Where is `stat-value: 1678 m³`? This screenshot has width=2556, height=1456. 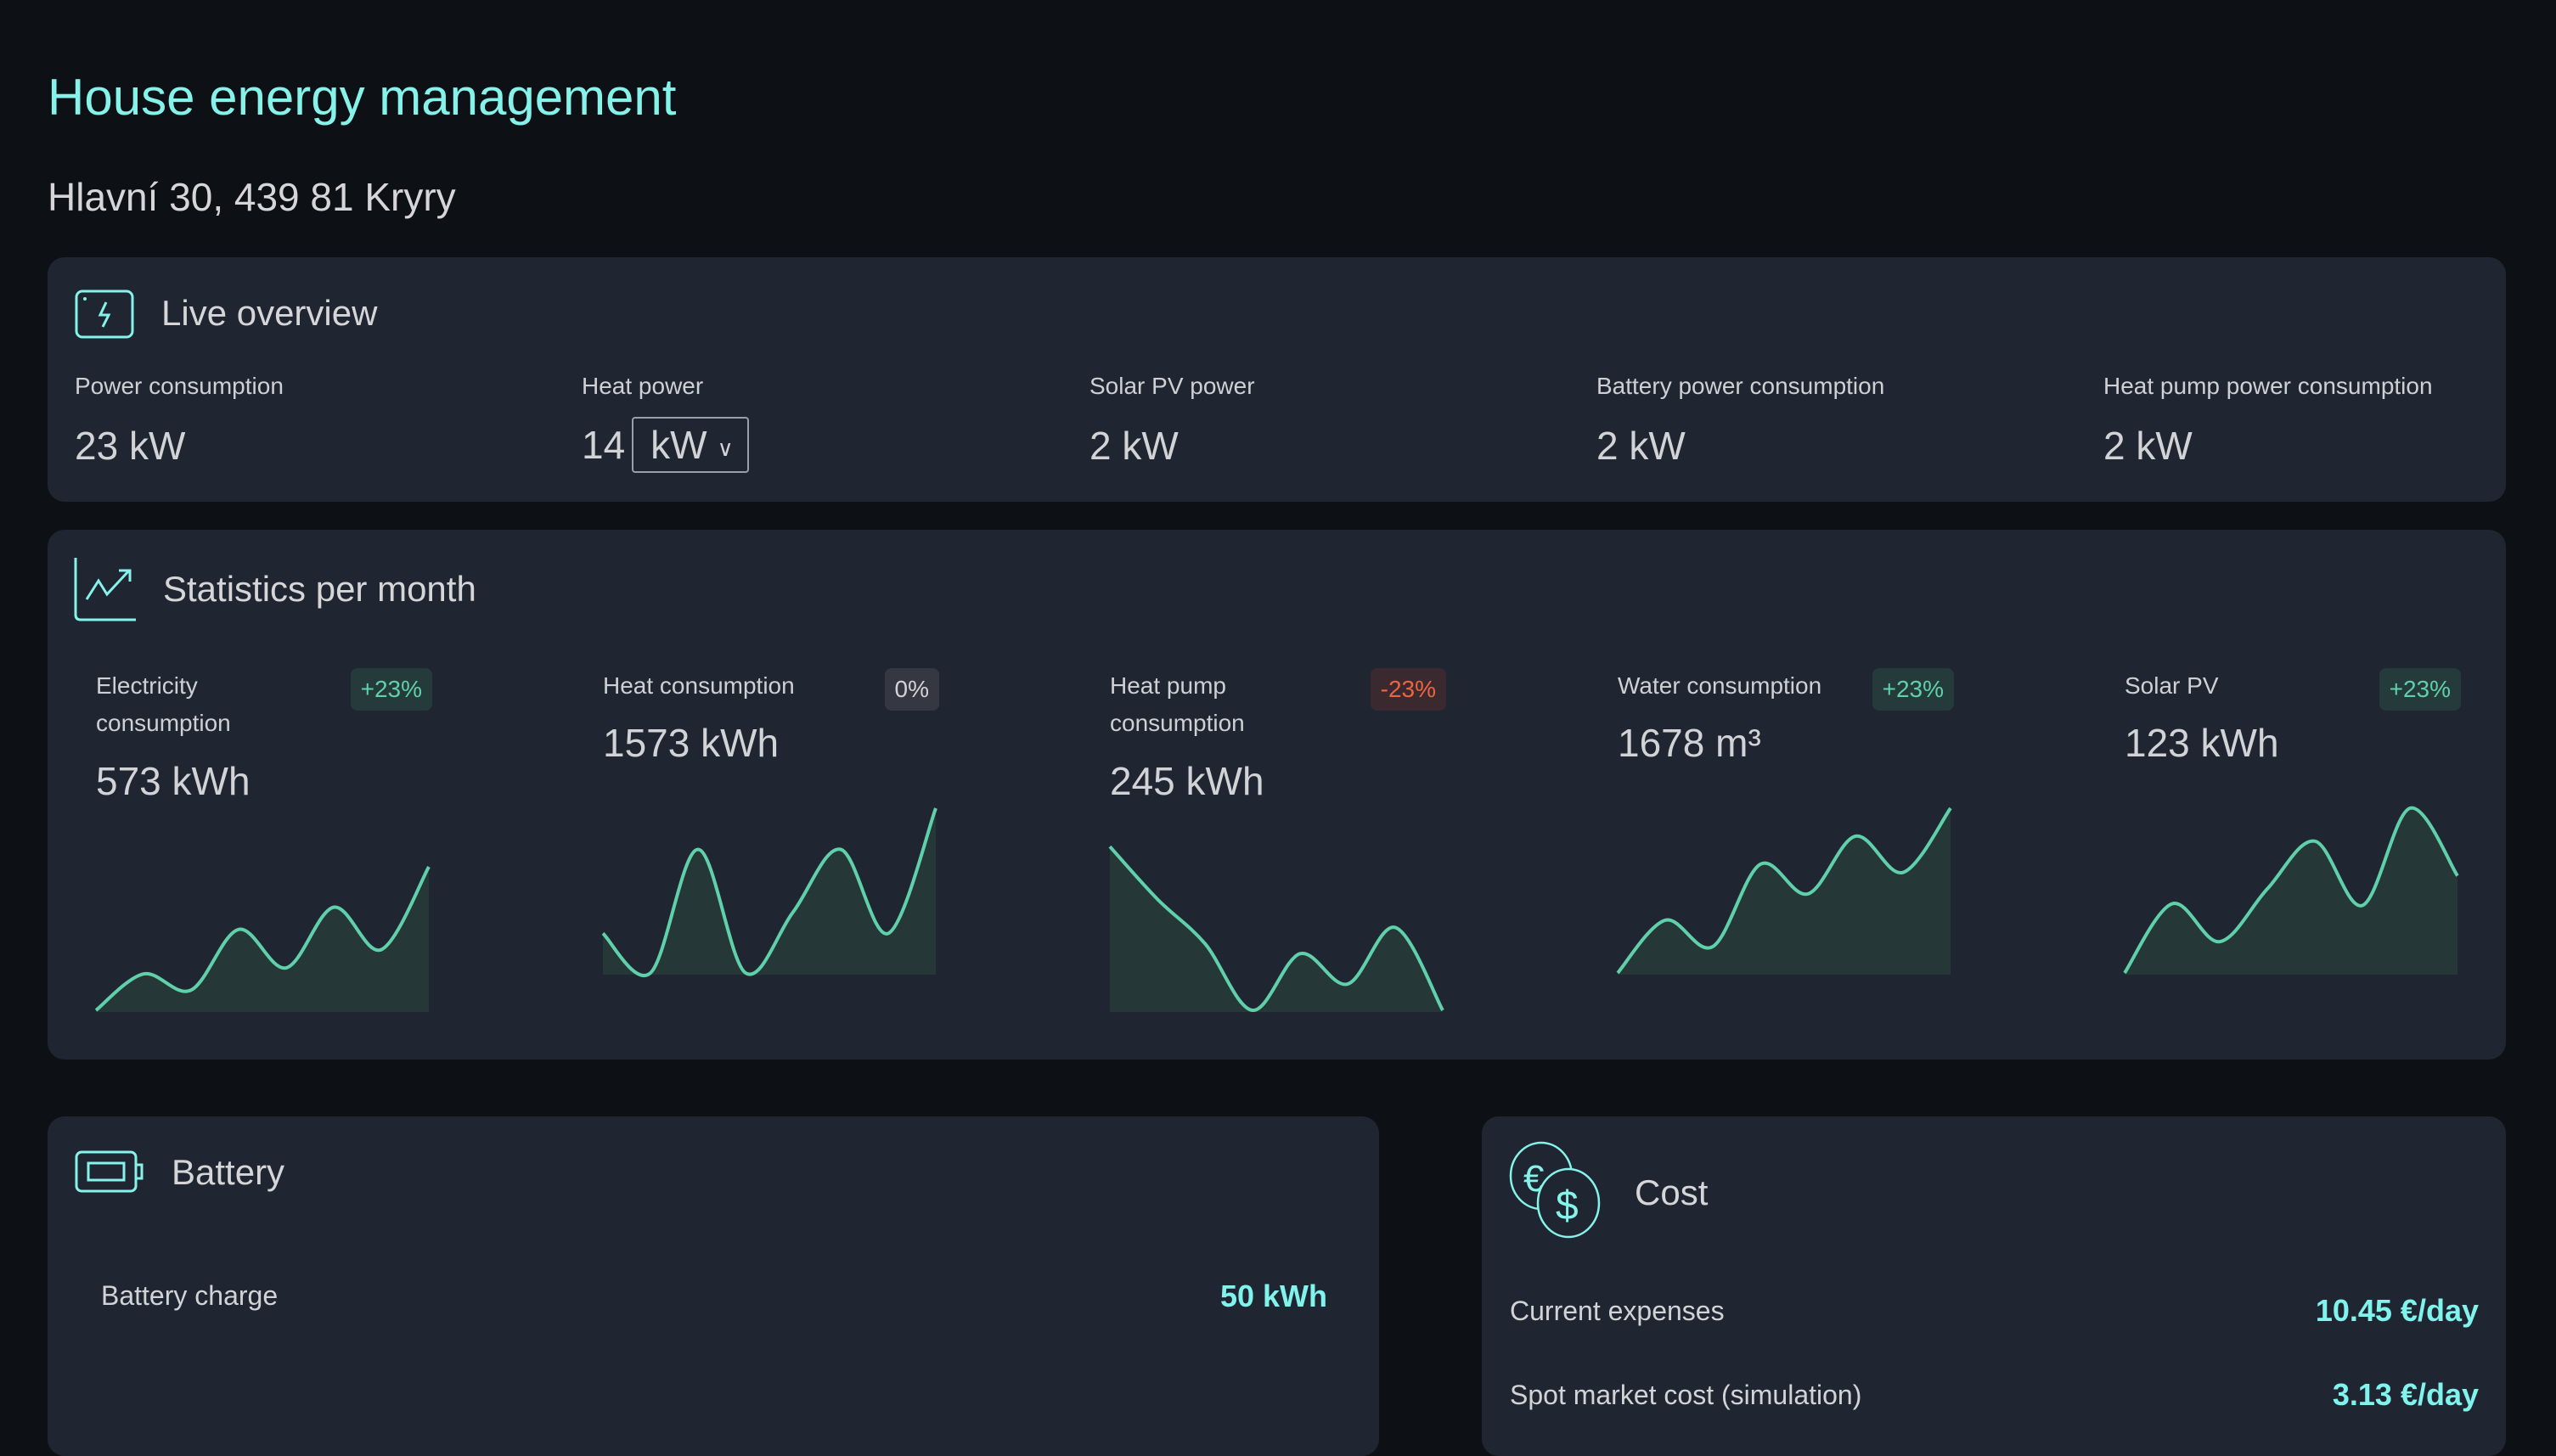 stat-value: 1678 m³ is located at coordinates (1689, 743).